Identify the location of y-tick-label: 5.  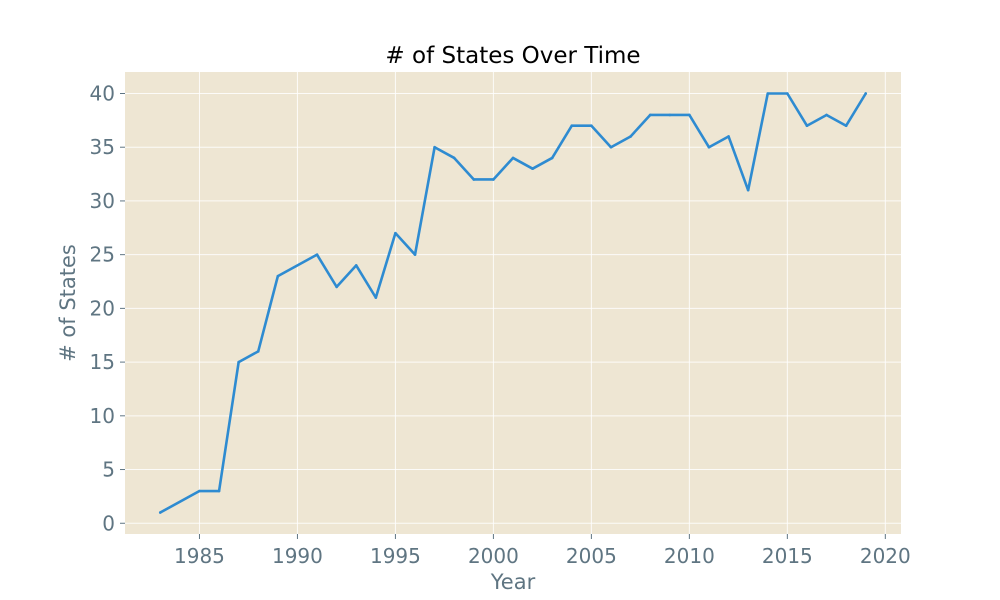
(108, 470).